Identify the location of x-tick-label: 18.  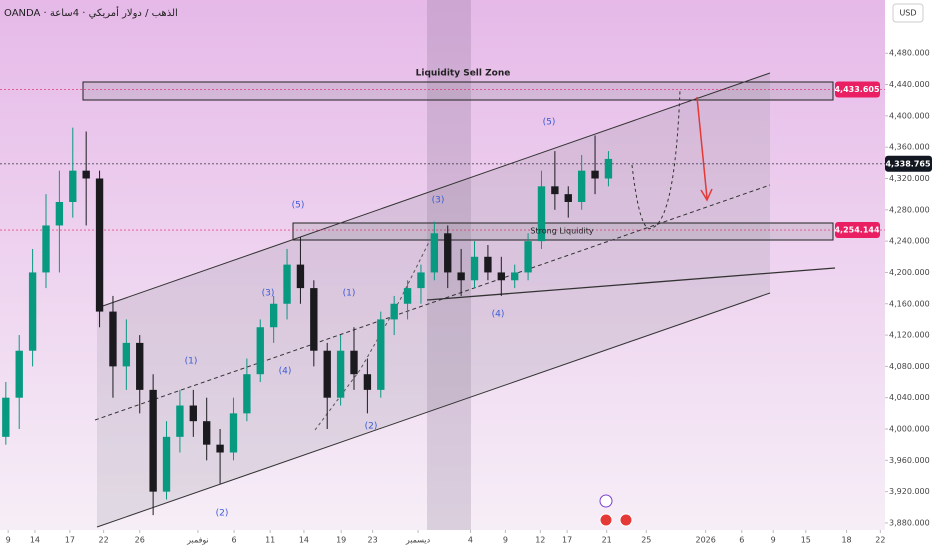
(846, 540).